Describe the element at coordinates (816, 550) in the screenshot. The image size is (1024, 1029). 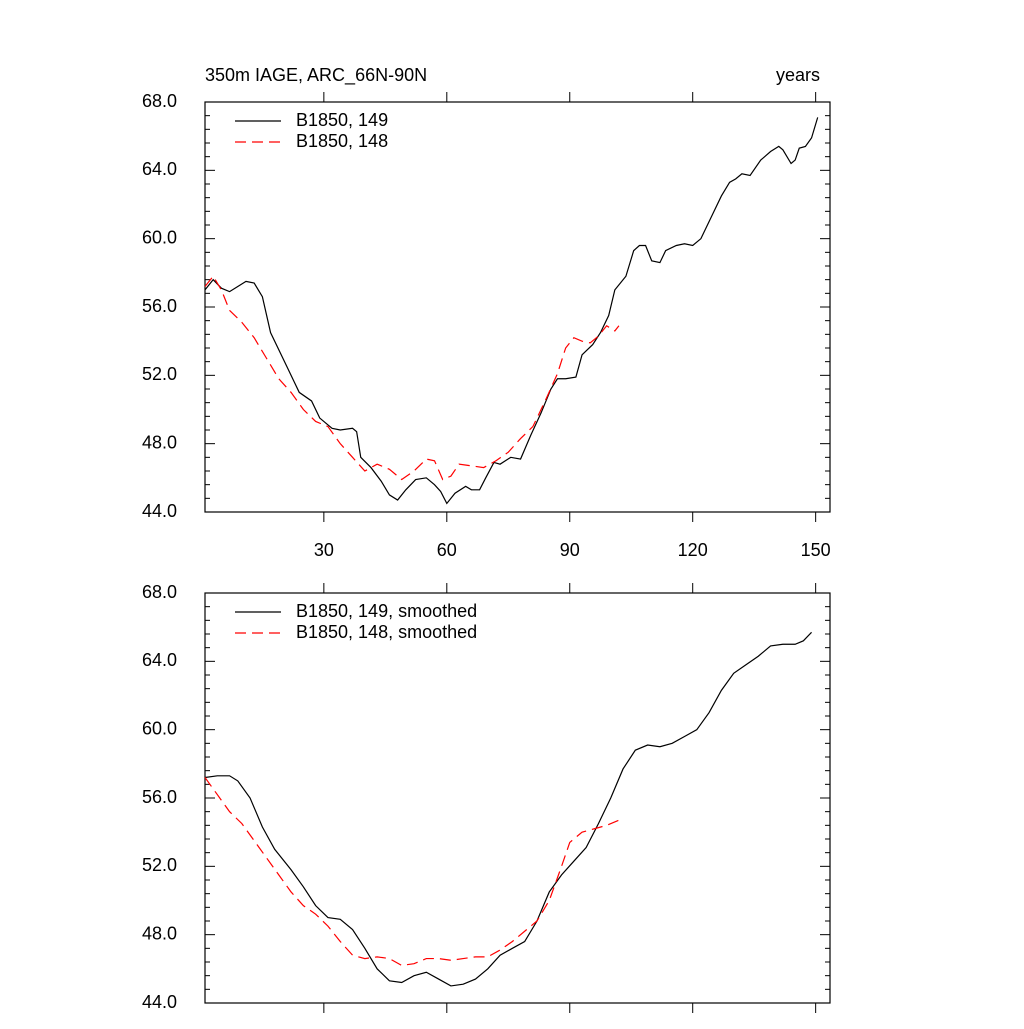
I see `x-tick-label: 150` at that location.